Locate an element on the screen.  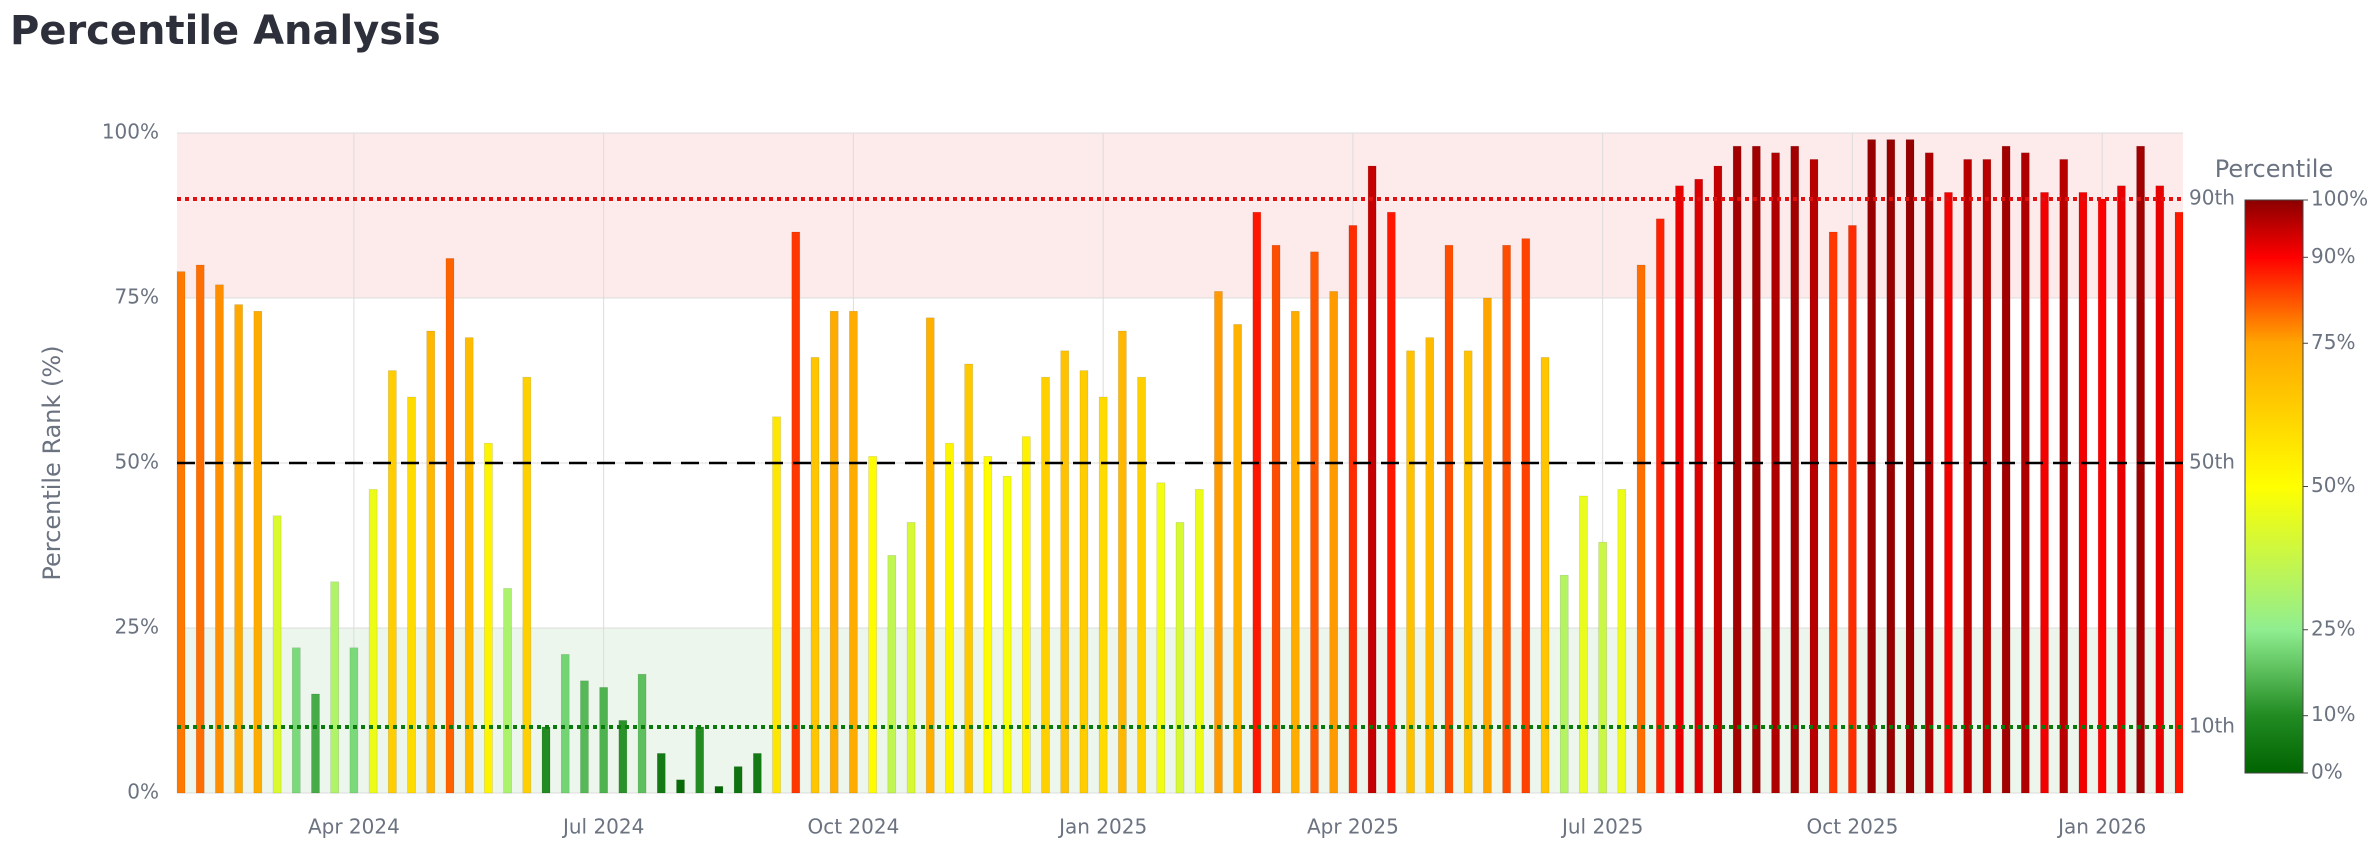
colorbar-tick-label: 90% is located at coordinates (2333, 256).